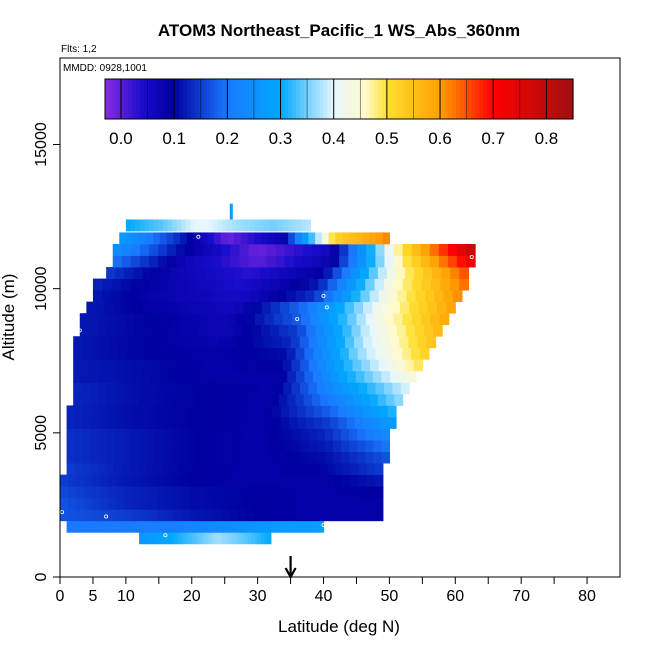  What do you see at coordinates (105, 68) in the screenshot?
I see `dates-label: MMDD: 0928,1001` at bounding box center [105, 68].